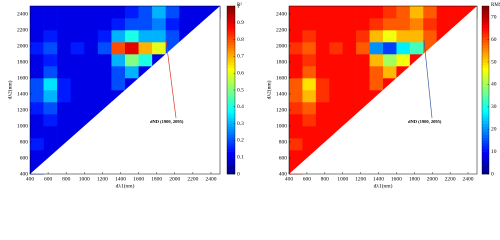 This screenshot has width=500, height=240. What do you see at coordinates (494, 62) in the screenshot?
I see `colorbar-tick-label: 50` at bounding box center [494, 62].